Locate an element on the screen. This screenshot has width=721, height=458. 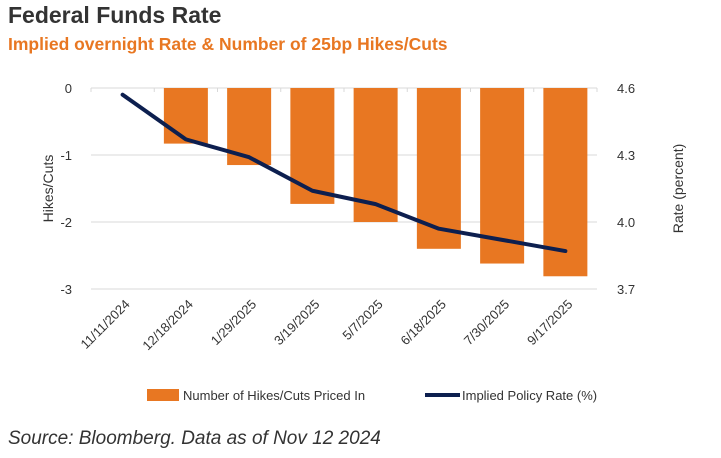
x-tick-label: 11/11/2024 is located at coordinates (104, 324).